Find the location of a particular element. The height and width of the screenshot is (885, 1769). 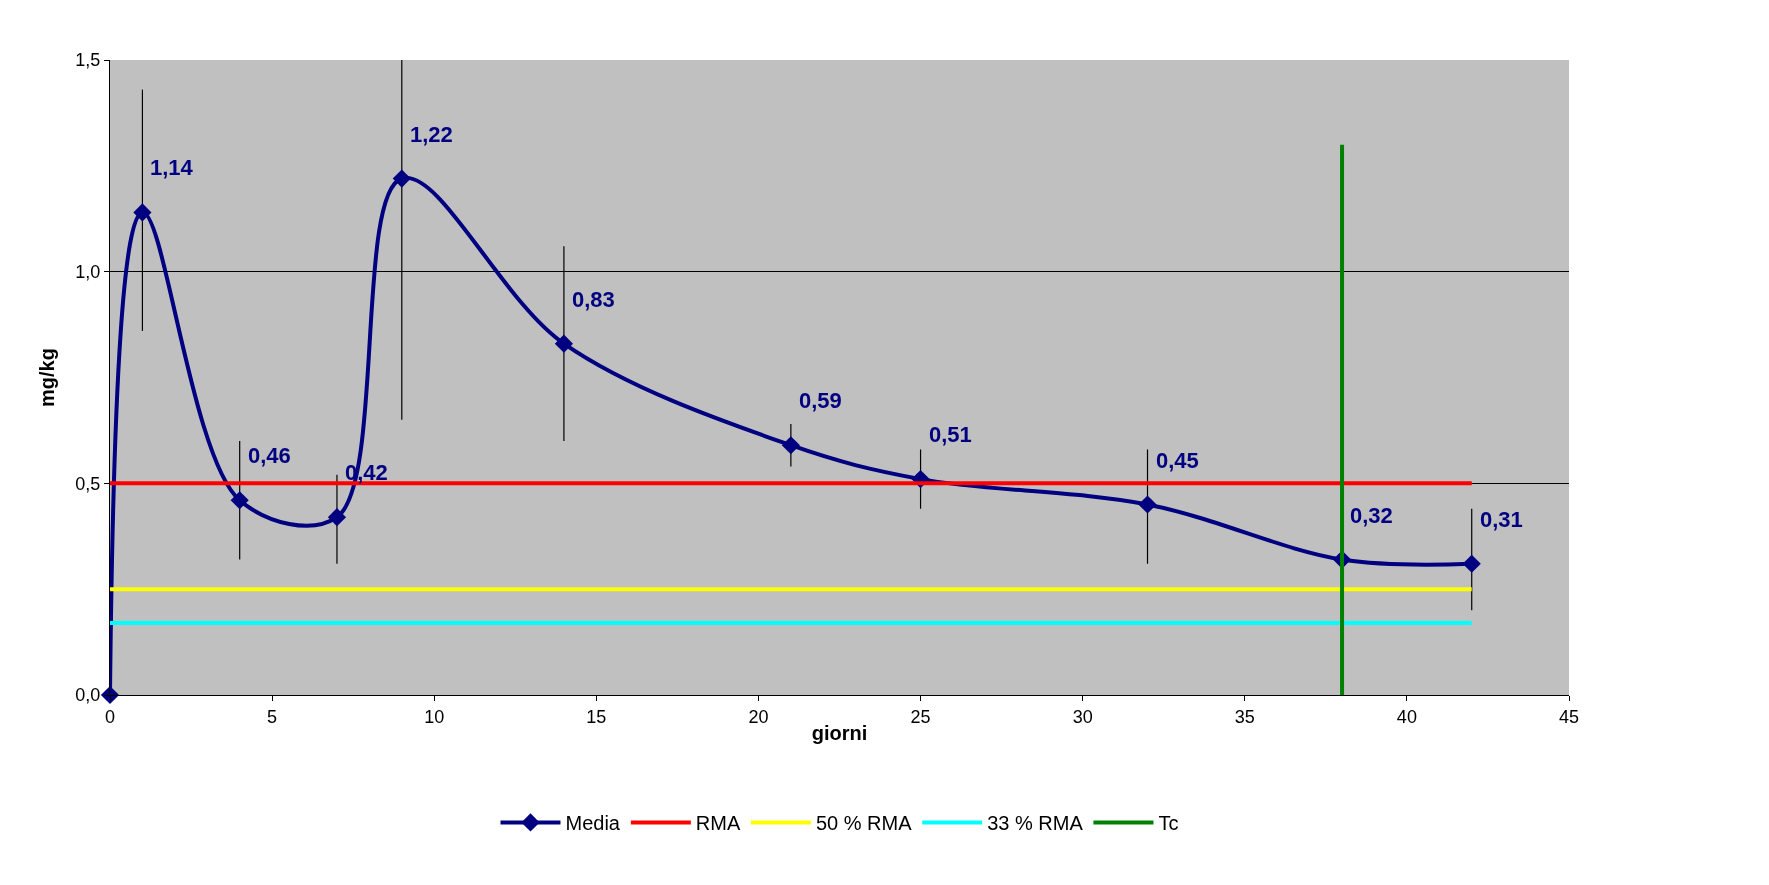

legend-label: 33 % RMA is located at coordinates (1035, 823).